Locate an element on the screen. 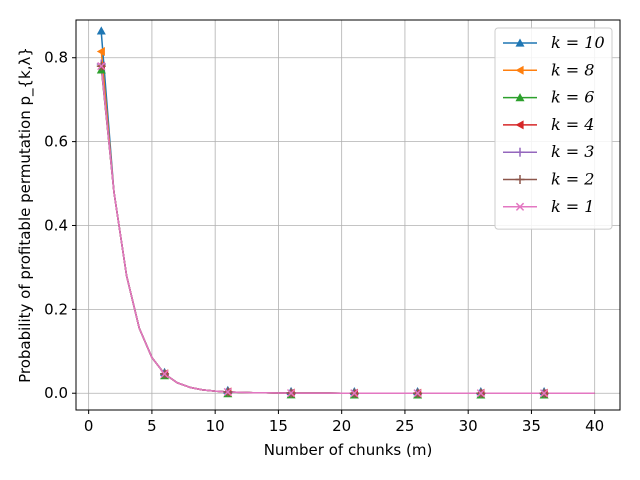 This screenshot has height=480, width=640. x-tick-label: 20 is located at coordinates (341, 426).